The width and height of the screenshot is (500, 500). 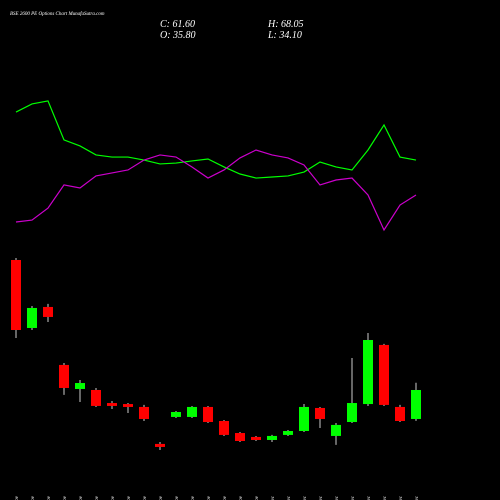 What do you see at coordinates (225, 497) in the screenshot?
I see `x-tick-label: 27 Nov` at bounding box center [225, 497].